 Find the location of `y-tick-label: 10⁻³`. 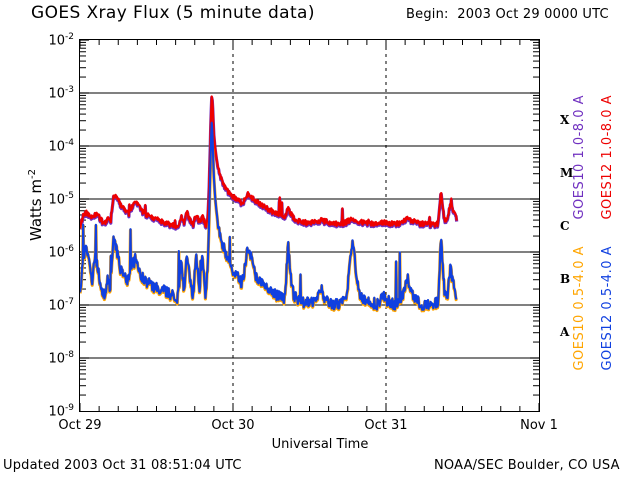

y-tick-label: 10⁻³ is located at coordinates (61, 93).